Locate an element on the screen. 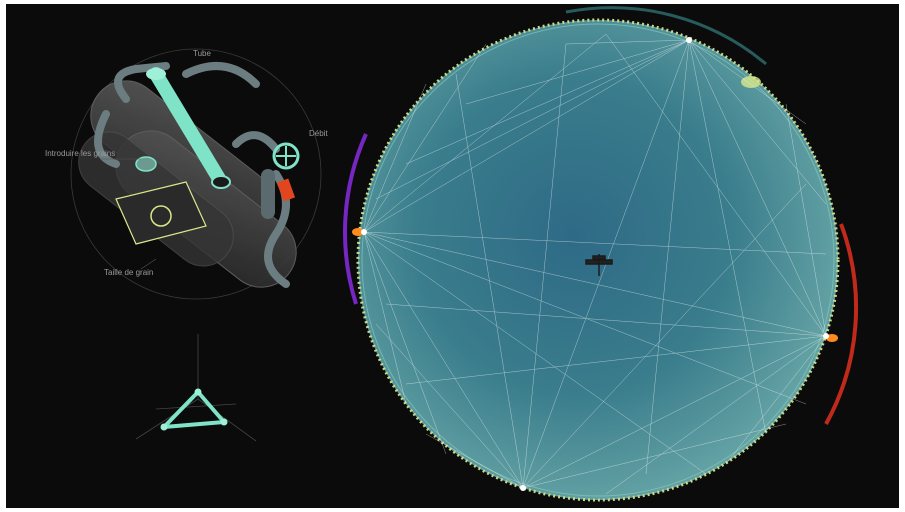 This screenshot has height=512, width=905. triangle-control-icon is located at coordinates (196, 388).